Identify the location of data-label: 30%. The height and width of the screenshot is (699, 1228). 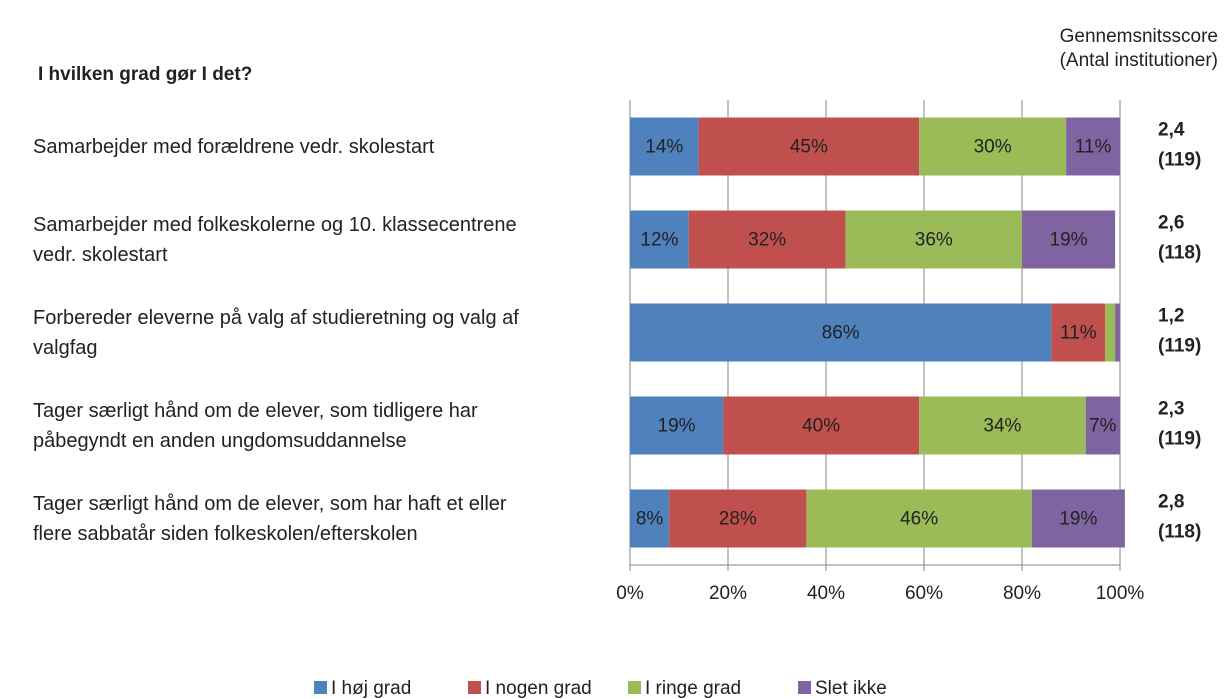
(993, 147).